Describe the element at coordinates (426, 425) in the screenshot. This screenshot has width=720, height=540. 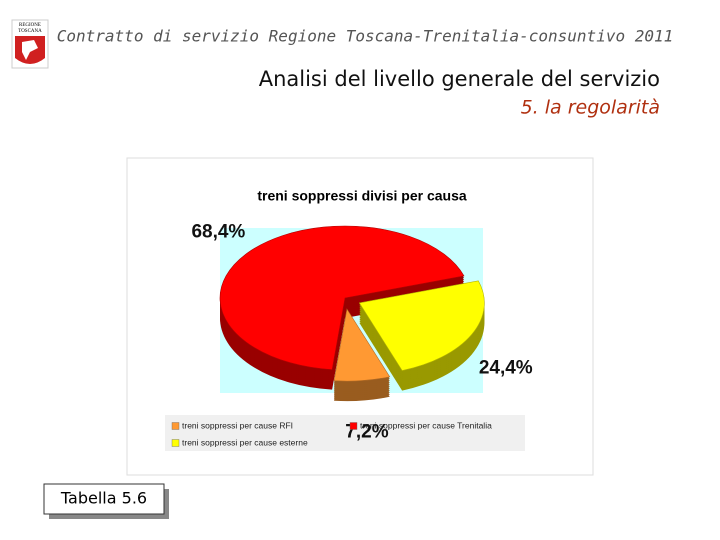
I see `legend-label: treni soppressi per cause Trenitalia` at that location.